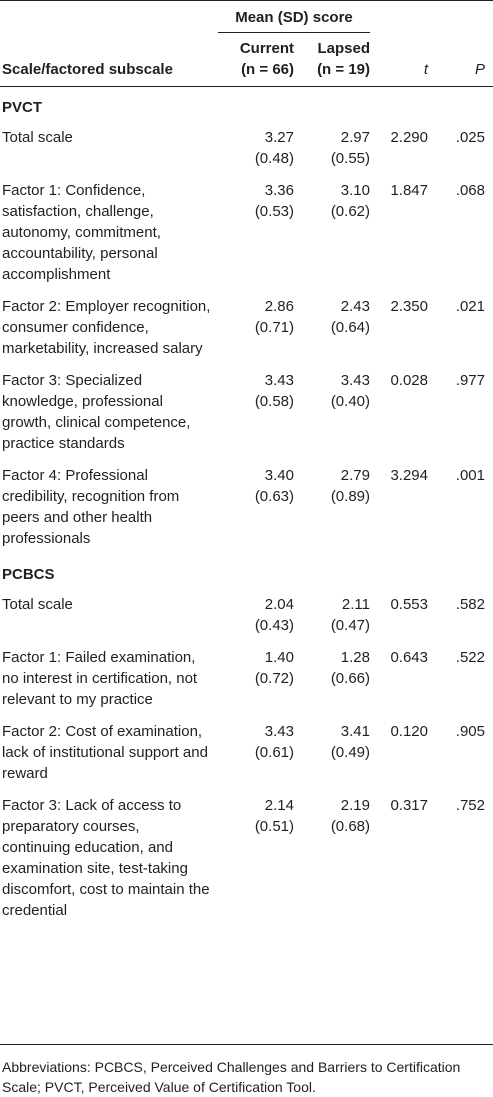 This screenshot has width=493, height=1097. Describe the element at coordinates (470, 475) in the screenshot. I see `p-value: .001` at that location.